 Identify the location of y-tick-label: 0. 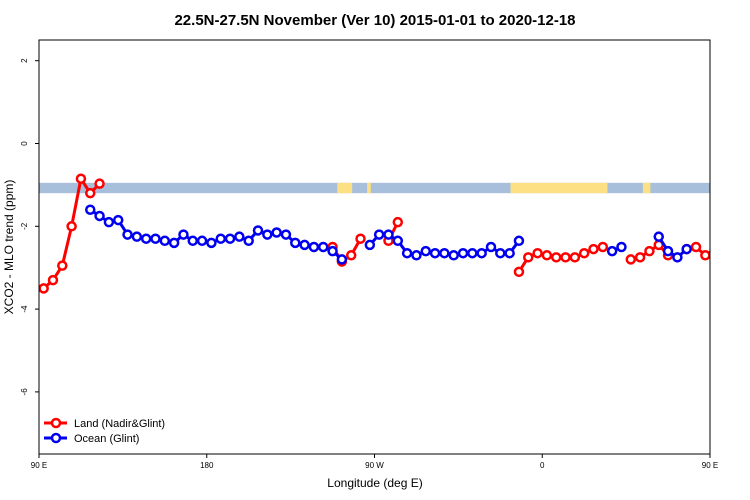
(24, 143).